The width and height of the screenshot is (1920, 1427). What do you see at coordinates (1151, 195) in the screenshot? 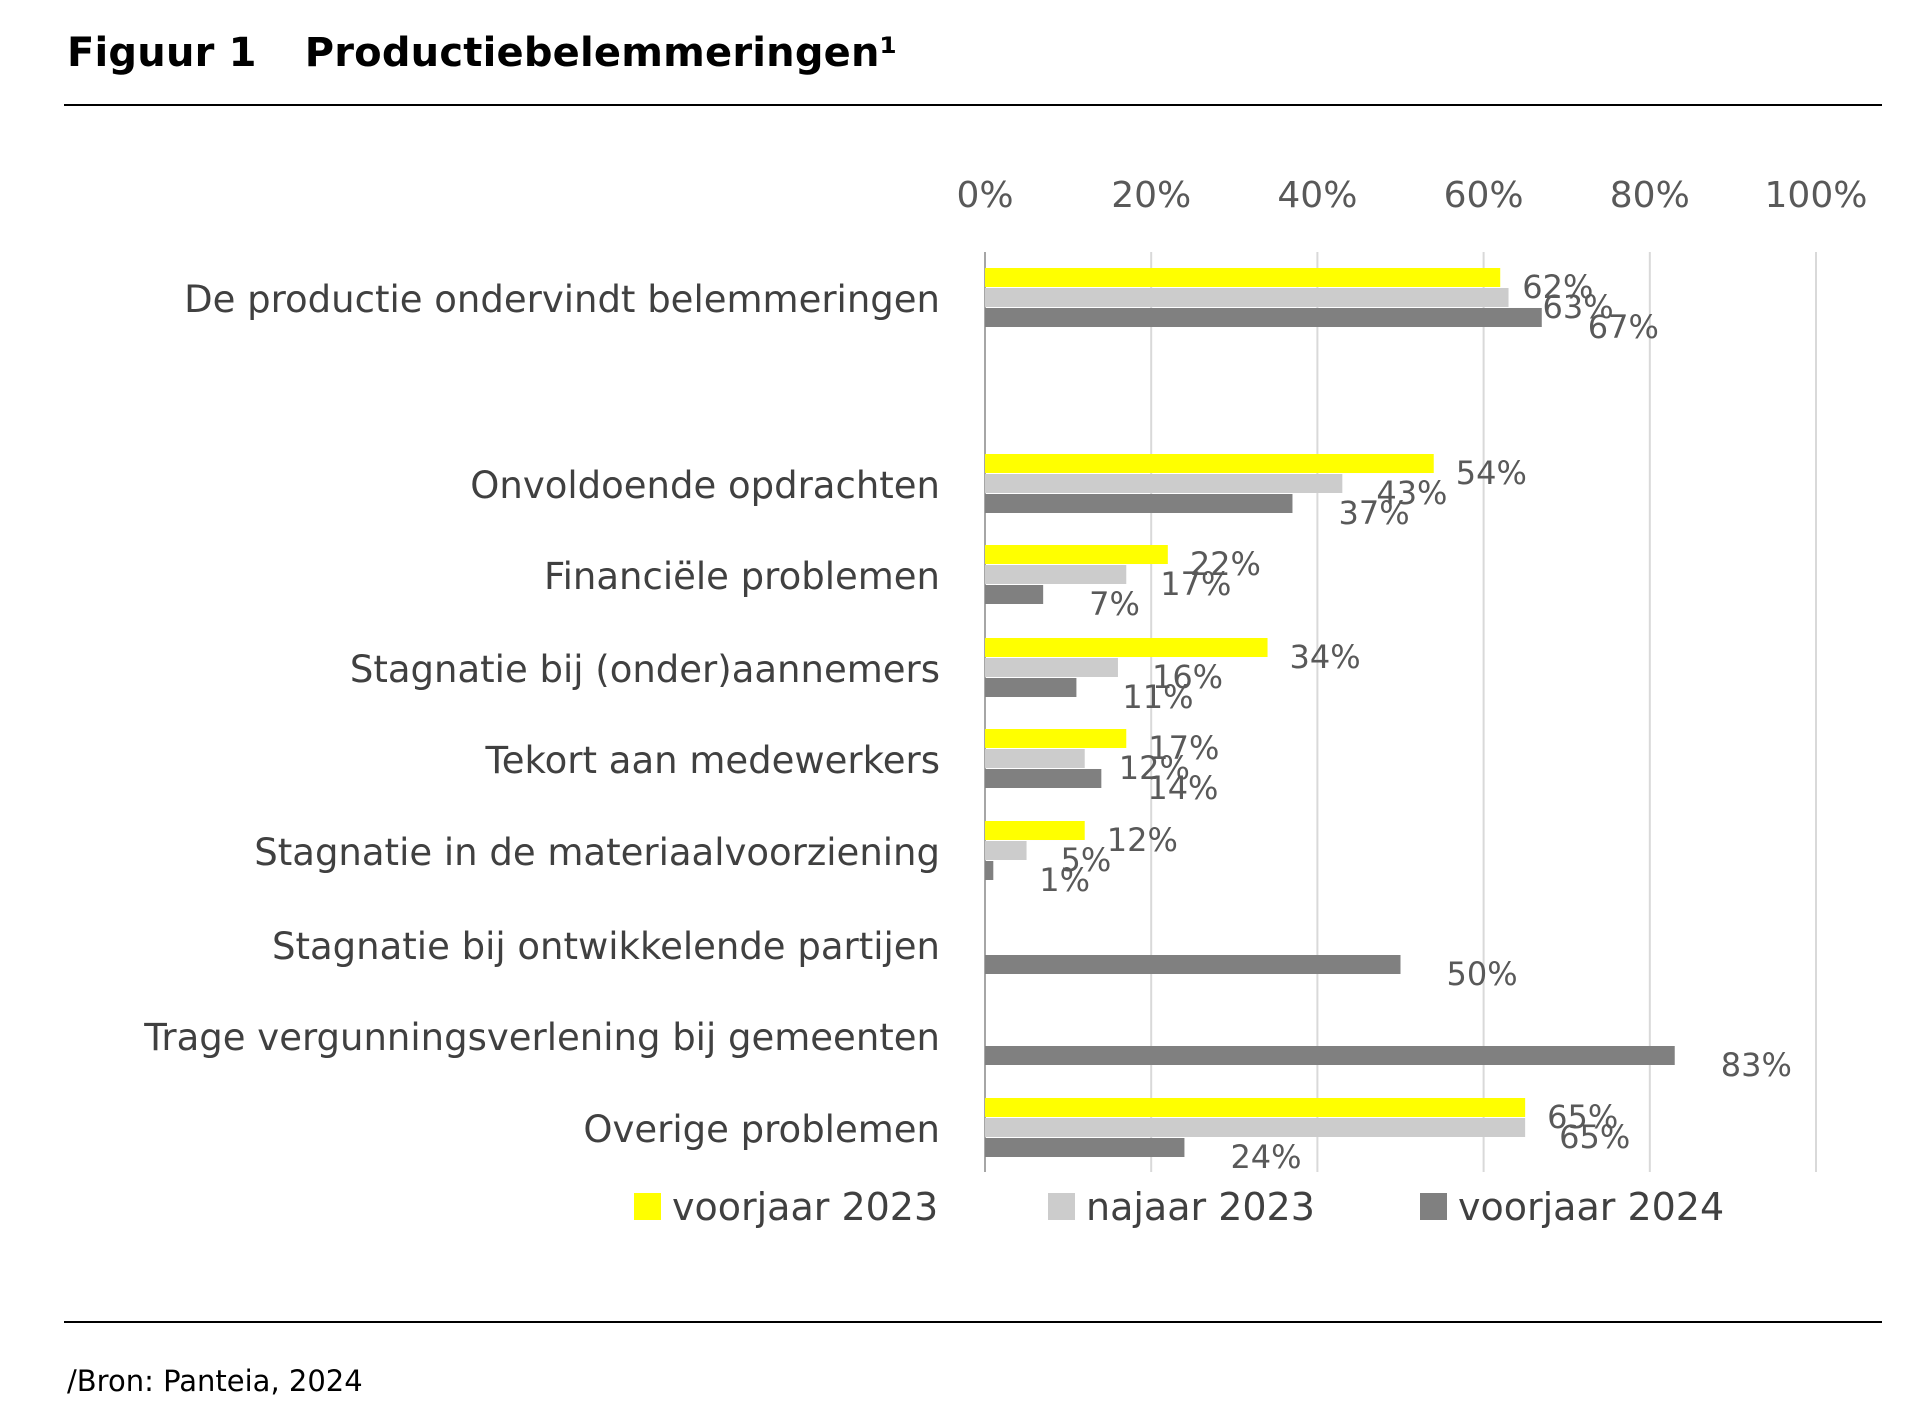
I see `x-tick-label: 20%` at bounding box center [1151, 195].